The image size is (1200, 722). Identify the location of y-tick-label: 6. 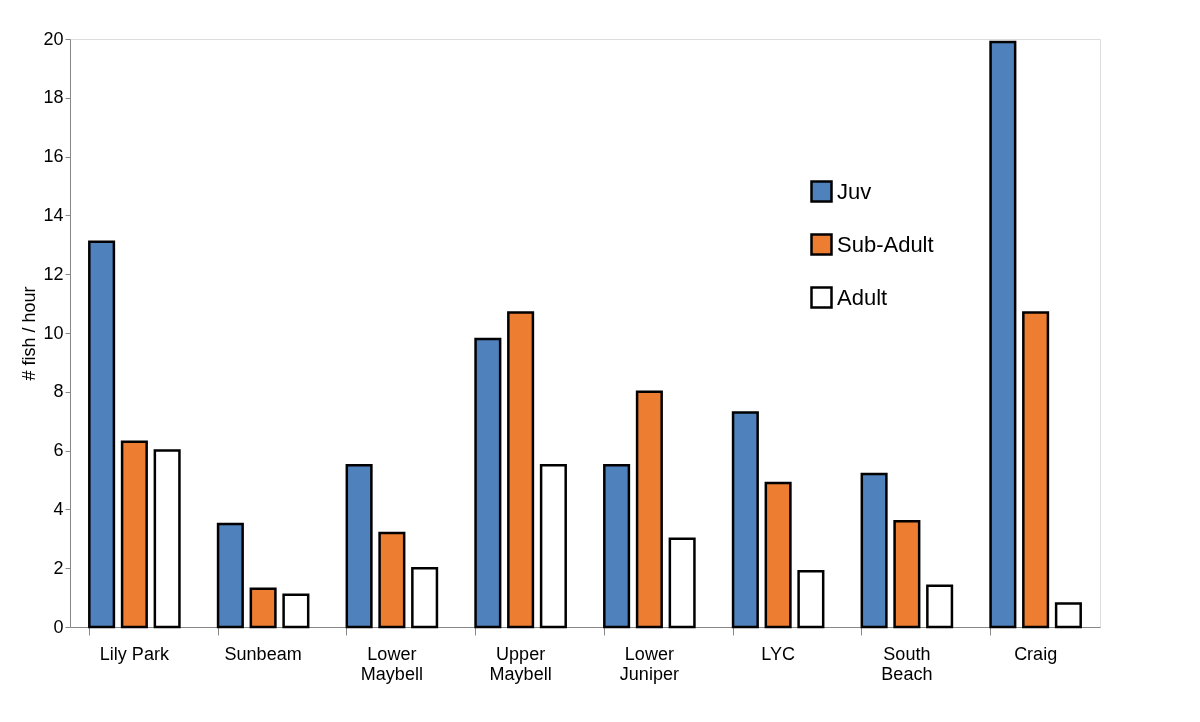
(58, 450).